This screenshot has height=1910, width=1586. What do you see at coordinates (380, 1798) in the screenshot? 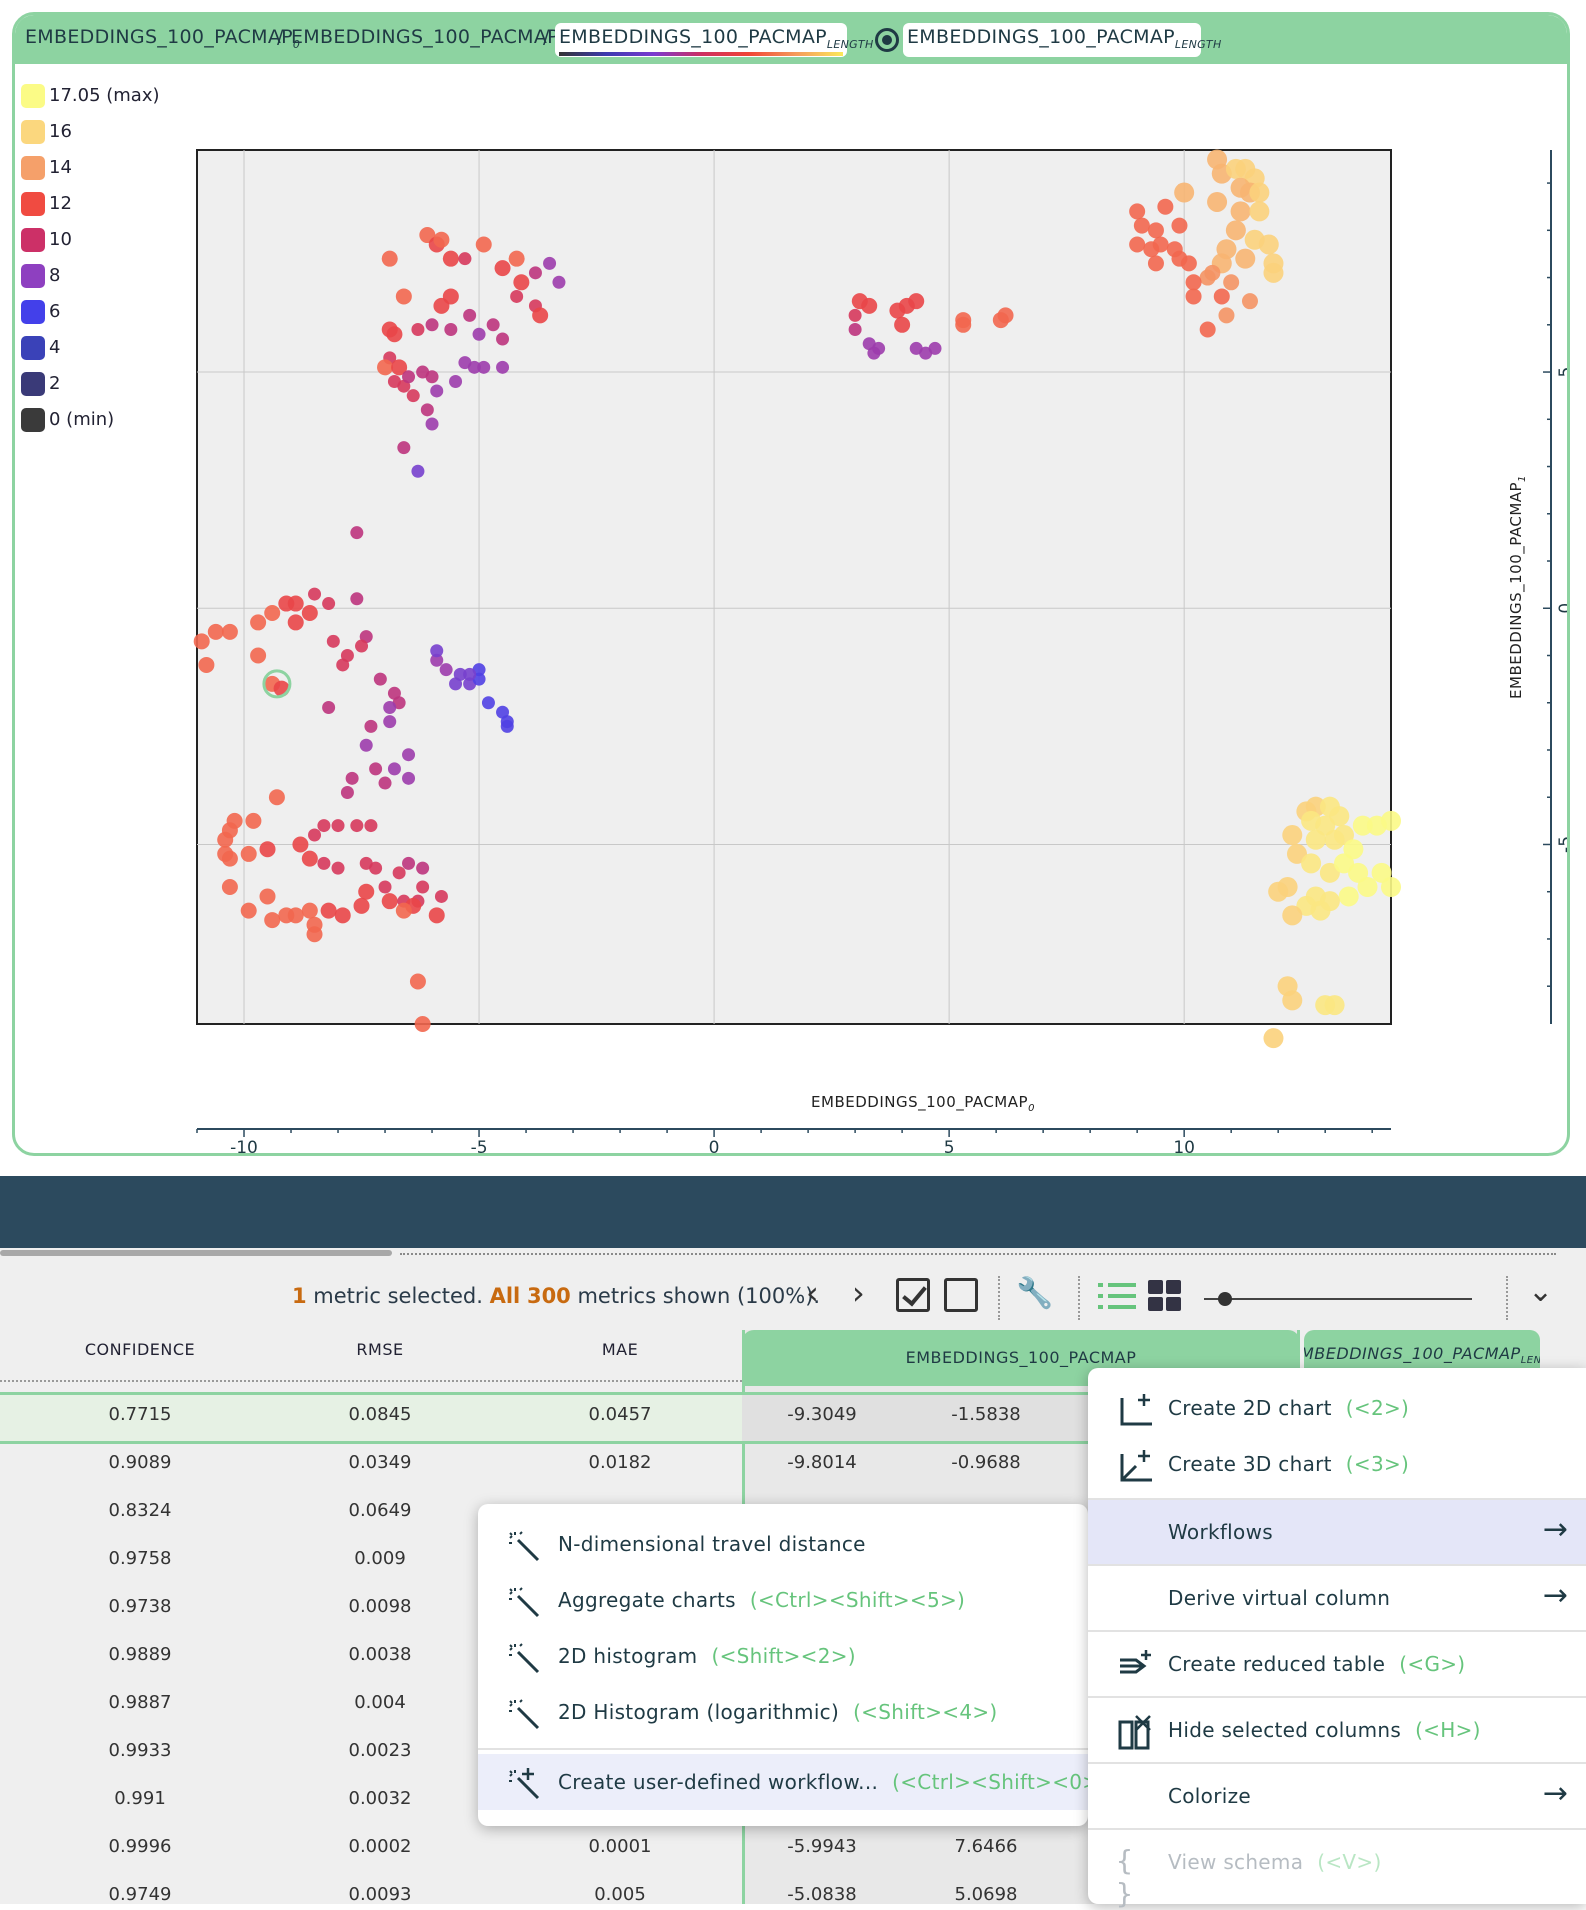
I see `table-cell: 0.0032` at bounding box center [380, 1798].